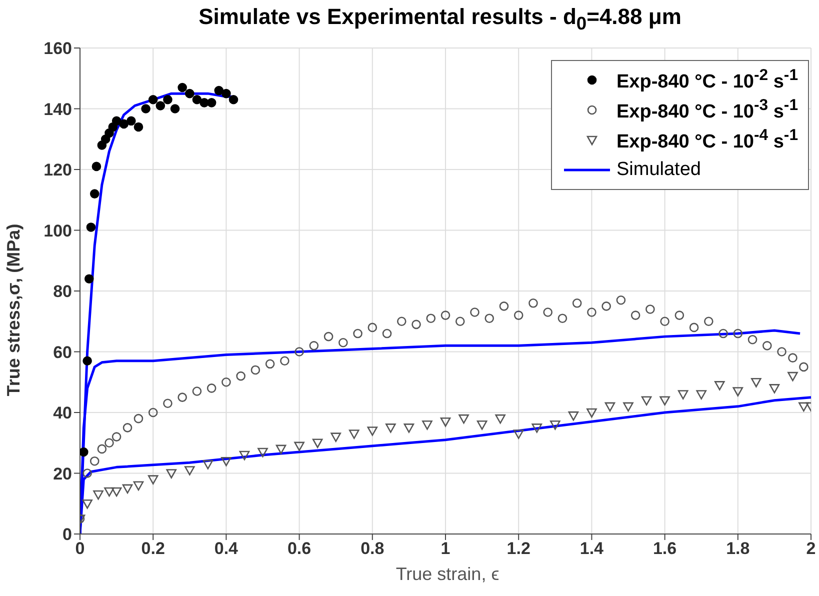 The width and height of the screenshot is (819, 596). Describe the element at coordinates (440, 19) in the screenshot. I see `chart-title: Simulate vs Experimental results - d$_{0}$=4.88 μm` at that location.